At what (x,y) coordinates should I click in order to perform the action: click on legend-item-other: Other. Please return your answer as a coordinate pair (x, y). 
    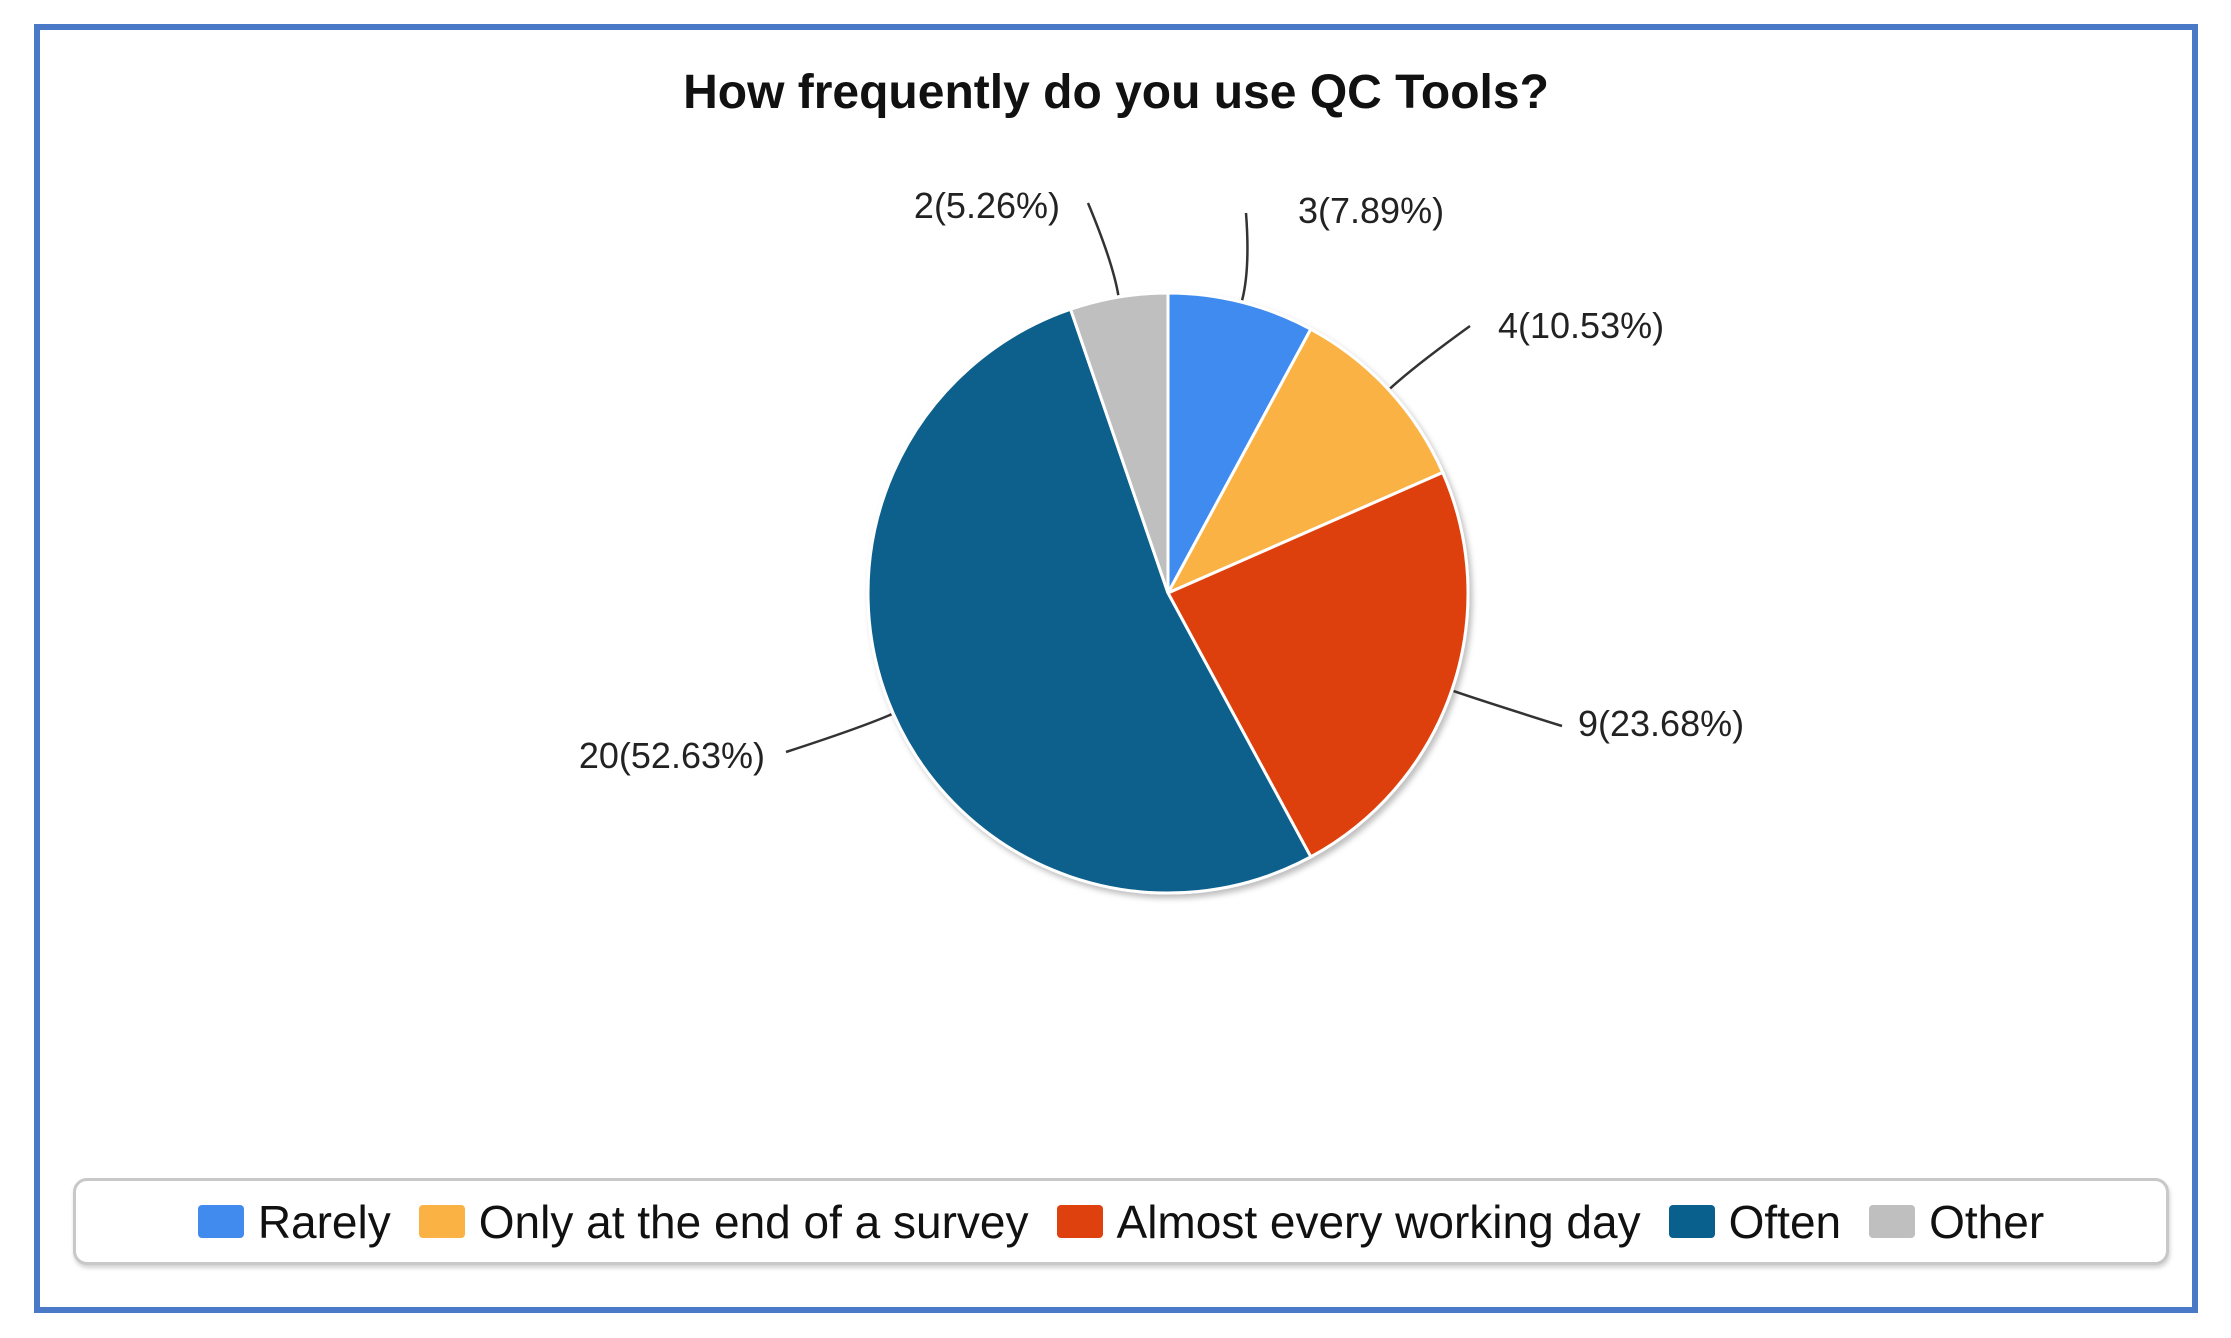
    Looking at the image, I should click on (1956, 1222).